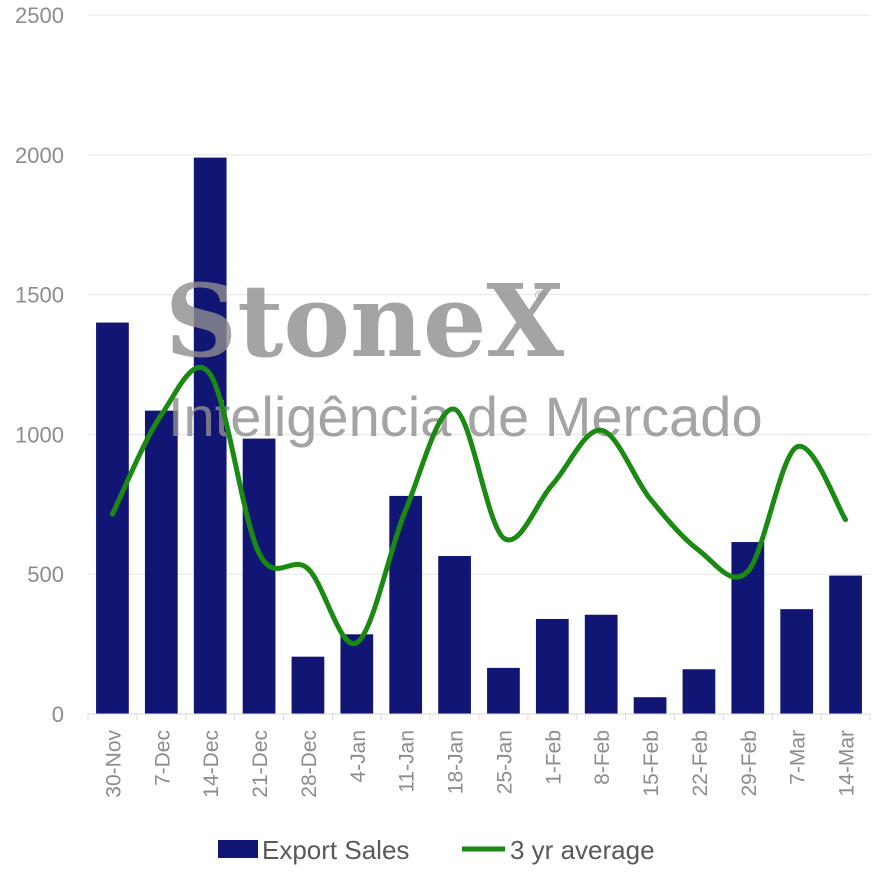 This screenshot has width=887, height=887. I want to click on bar-25-Jan, so click(503, 690).